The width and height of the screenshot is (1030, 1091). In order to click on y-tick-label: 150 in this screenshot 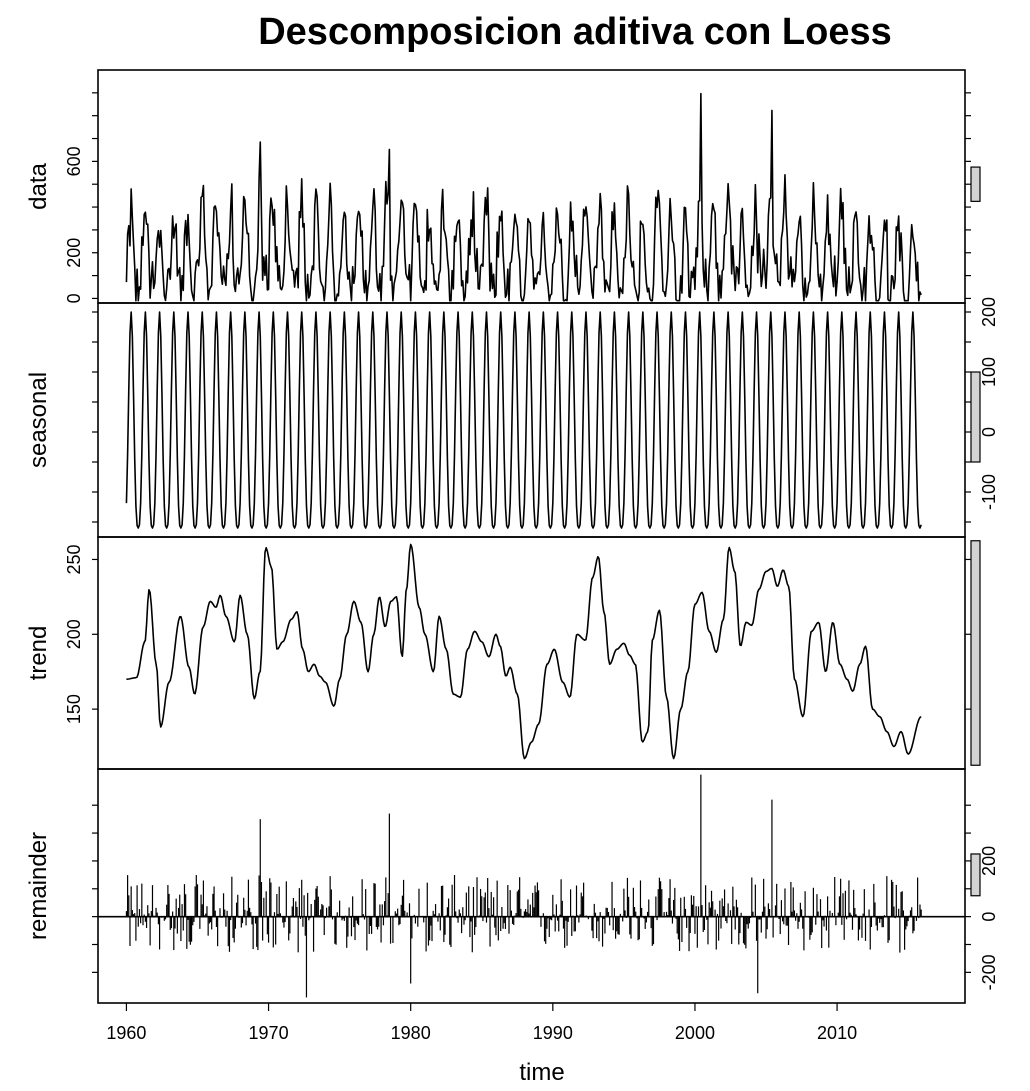, I will do `click(74, 709)`.